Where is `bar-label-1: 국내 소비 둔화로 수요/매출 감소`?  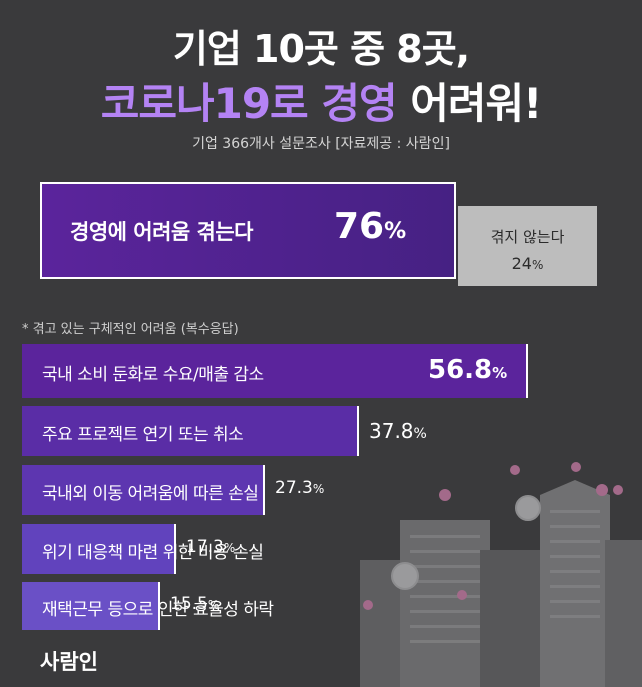 bar-label-1: 국내 소비 둔화로 수요/매출 감소 is located at coordinates (153, 375).